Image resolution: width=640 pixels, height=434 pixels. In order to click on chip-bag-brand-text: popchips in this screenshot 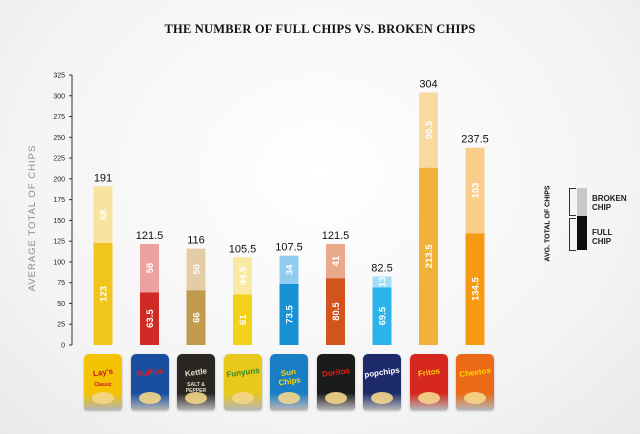, I will do `click(382, 372)`.